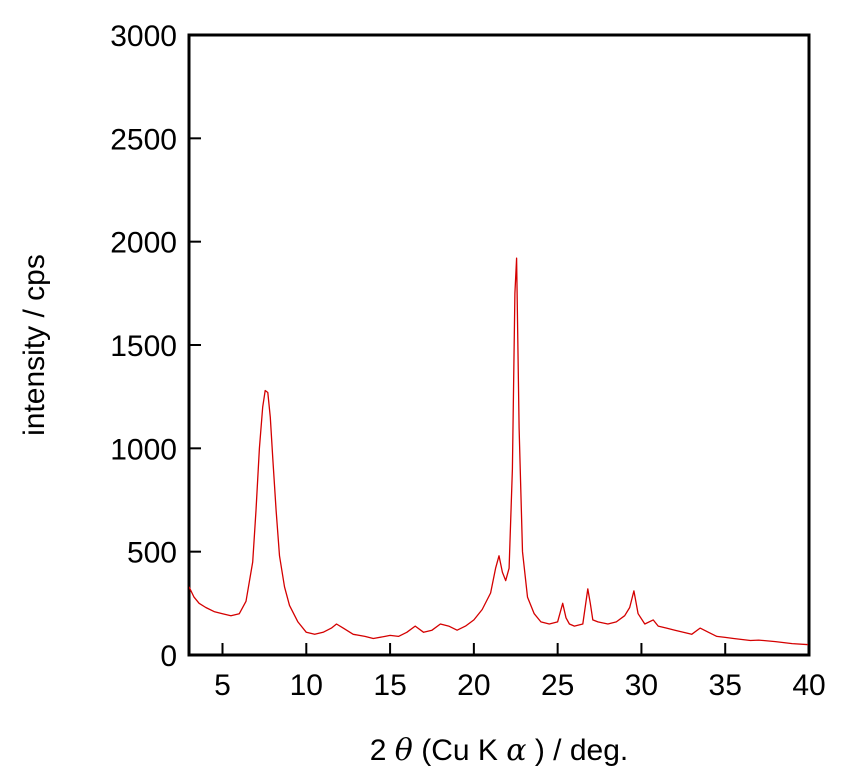 The width and height of the screenshot is (842, 779). Describe the element at coordinates (404, 750) in the screenshot. I see `x-axis-title-theta: θ` at that location.